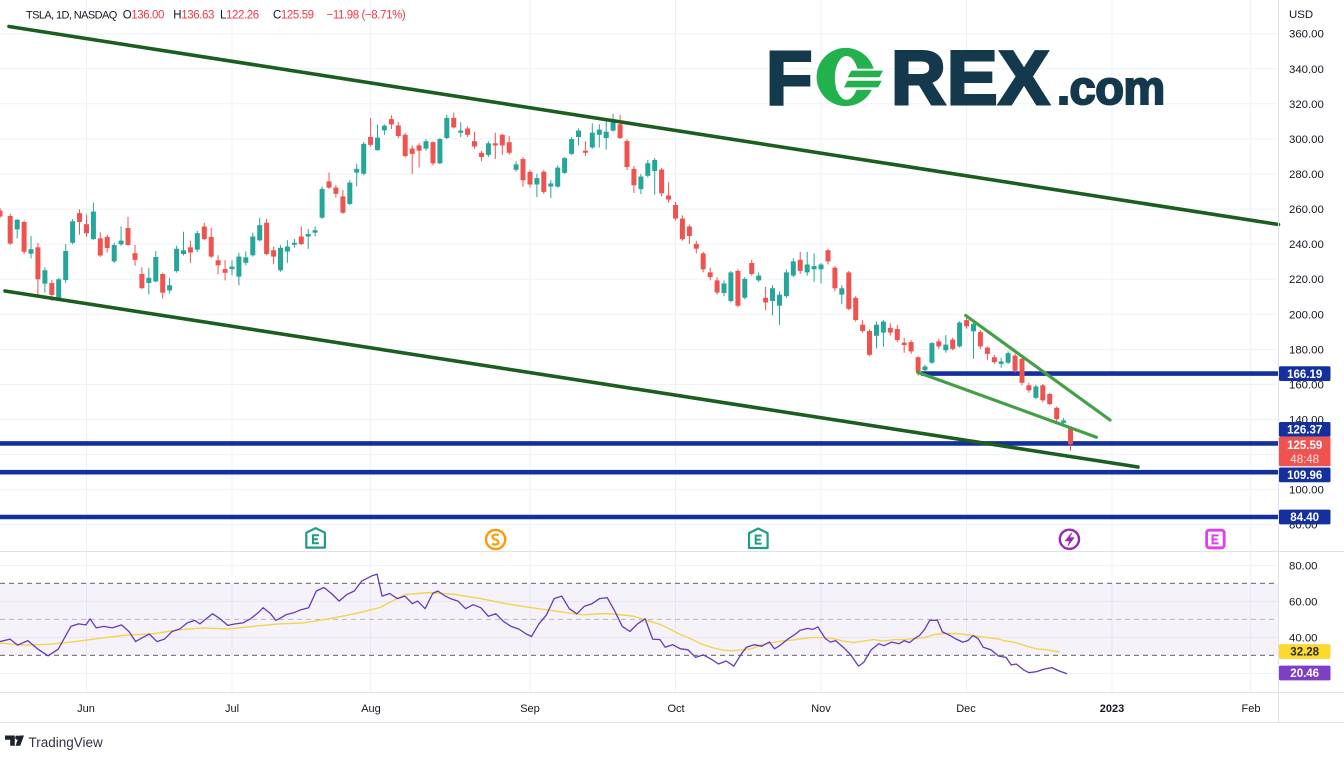  What do you see at coordinates (1306, 70) in the screenshot?
I see `svg-text: 340.00` at bounding box center [1306, 70].